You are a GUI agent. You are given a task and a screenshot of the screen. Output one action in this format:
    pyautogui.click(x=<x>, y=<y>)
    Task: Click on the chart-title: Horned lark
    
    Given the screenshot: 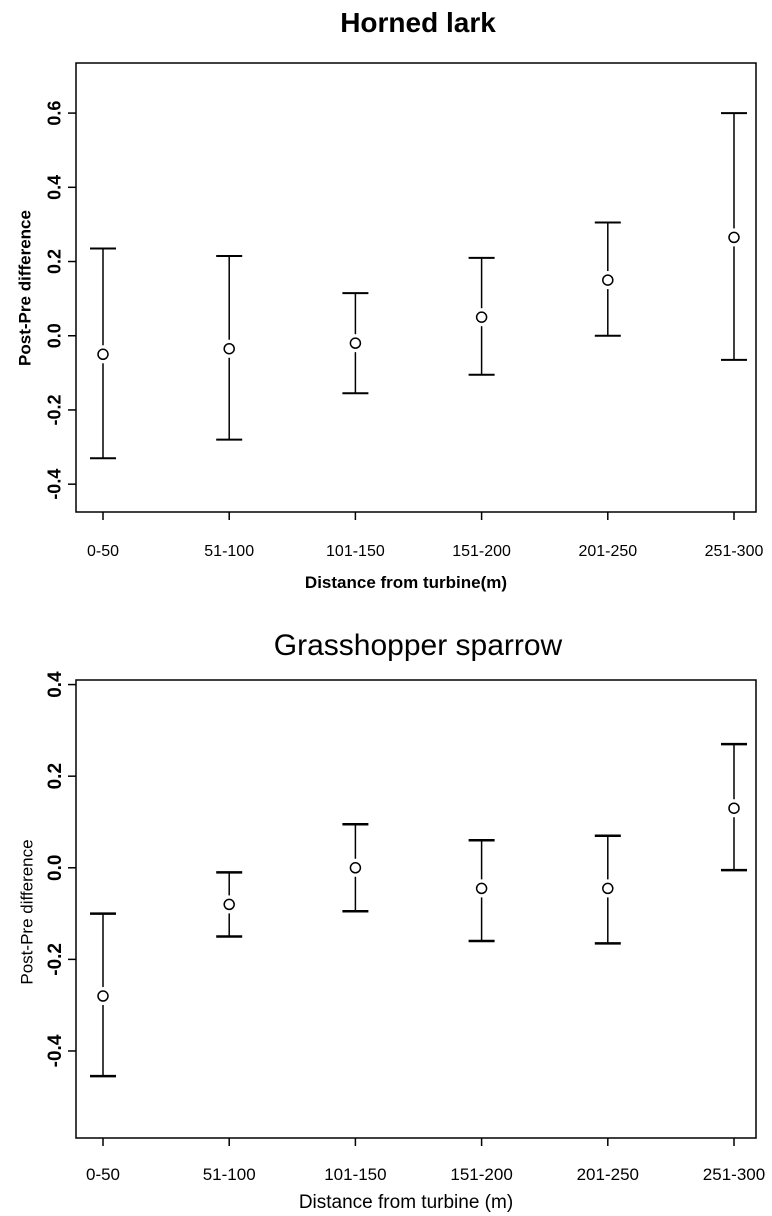 What is the action you would take?
    pyautogui.click(x=418, y=22)
    